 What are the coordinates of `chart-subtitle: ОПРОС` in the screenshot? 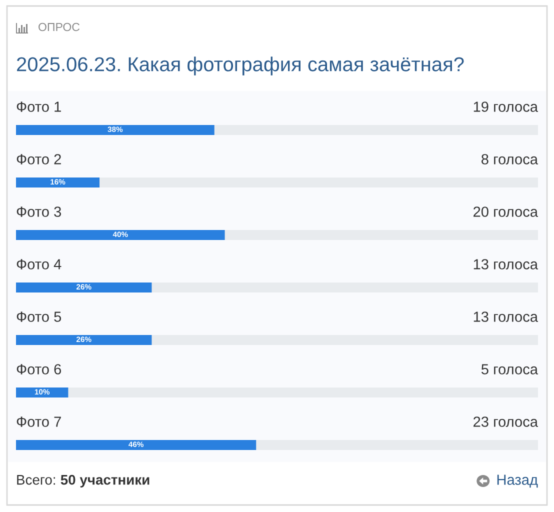 It's located at (59, 27).